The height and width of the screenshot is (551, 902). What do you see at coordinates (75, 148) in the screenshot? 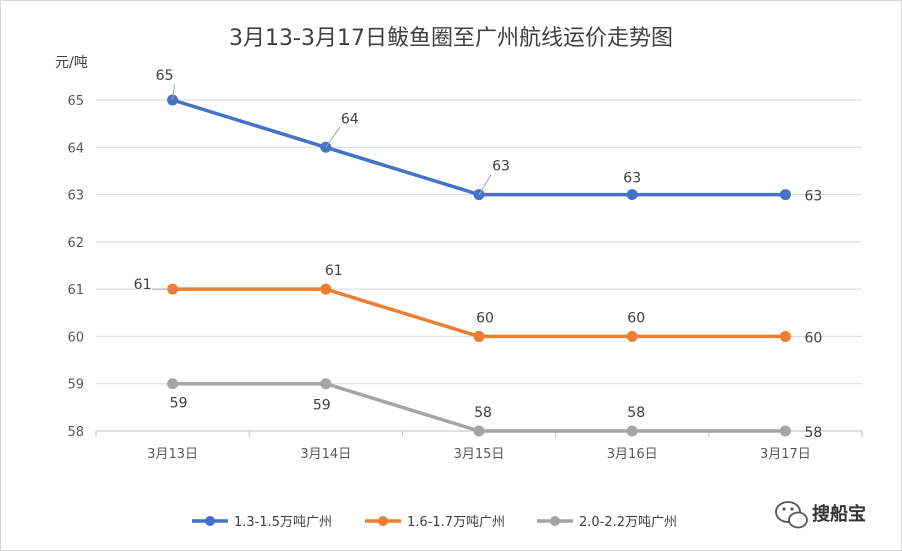
I see `y-tick-label: 64` at bounding box center [75, 148].